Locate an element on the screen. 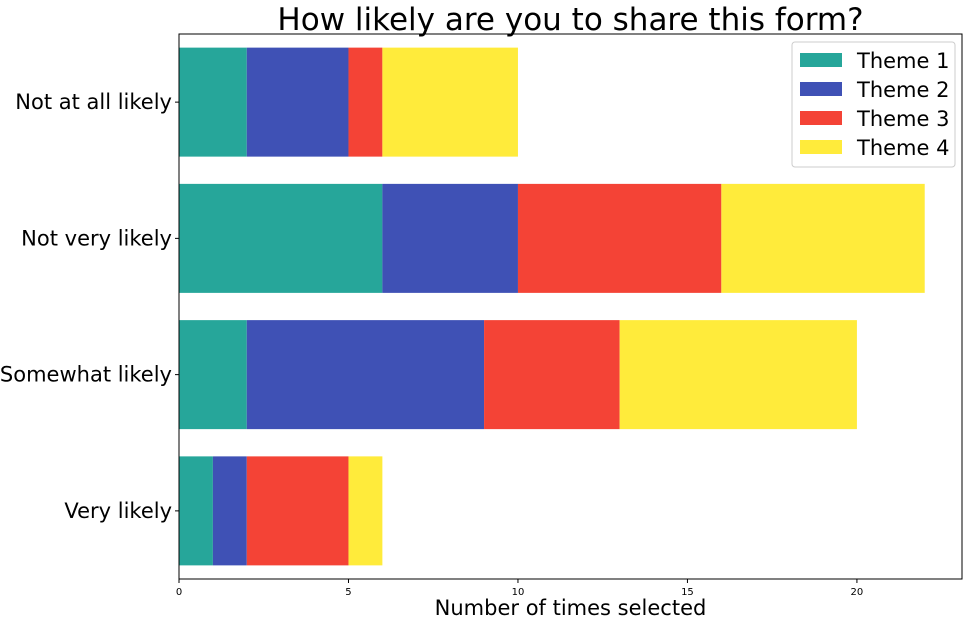 The height and width of the screenshot is (625, 973). x-tick-label: 10 is located at coordinates (518, 592).